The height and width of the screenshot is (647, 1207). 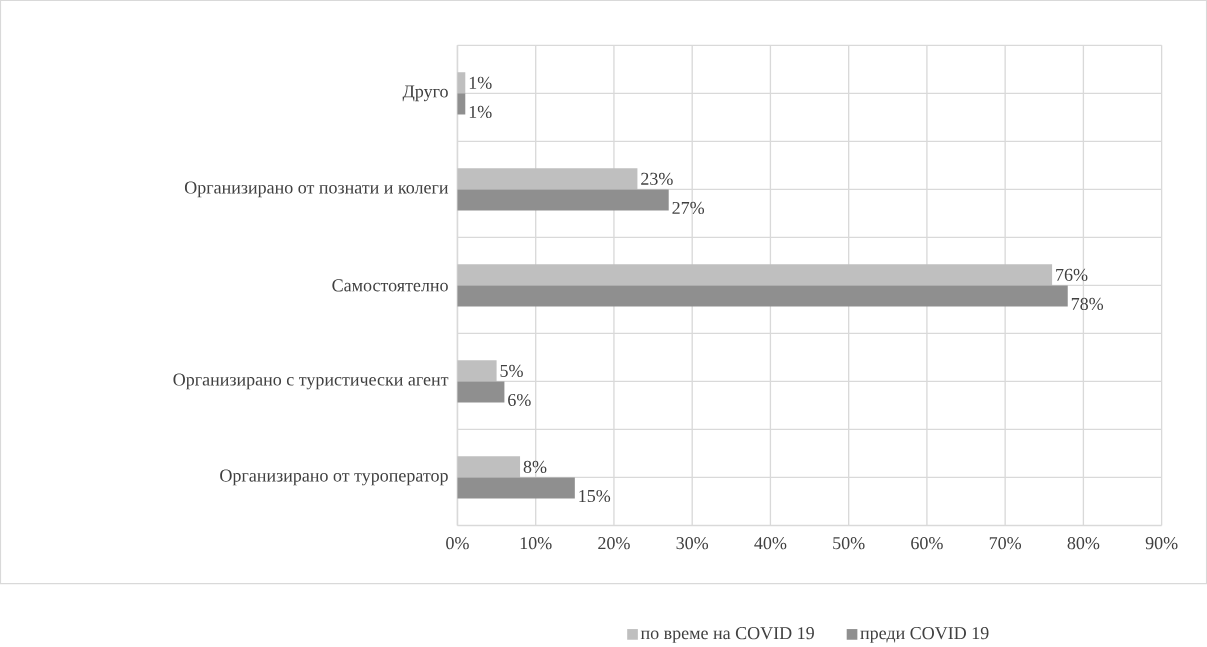 I want to click on data-label: 76%, so click(x=1072, y=274).